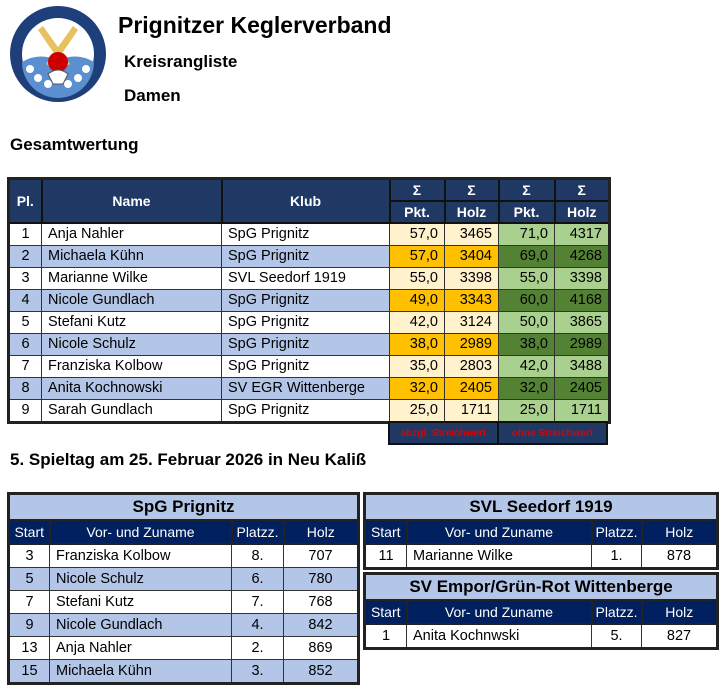 Image resolution: width=719 pixels, height=690 pixels. Describe the element at coordinates (541, 556) in the screenshot. I see `table-row: 11 Marianne Wilke 1. 878` at that location.